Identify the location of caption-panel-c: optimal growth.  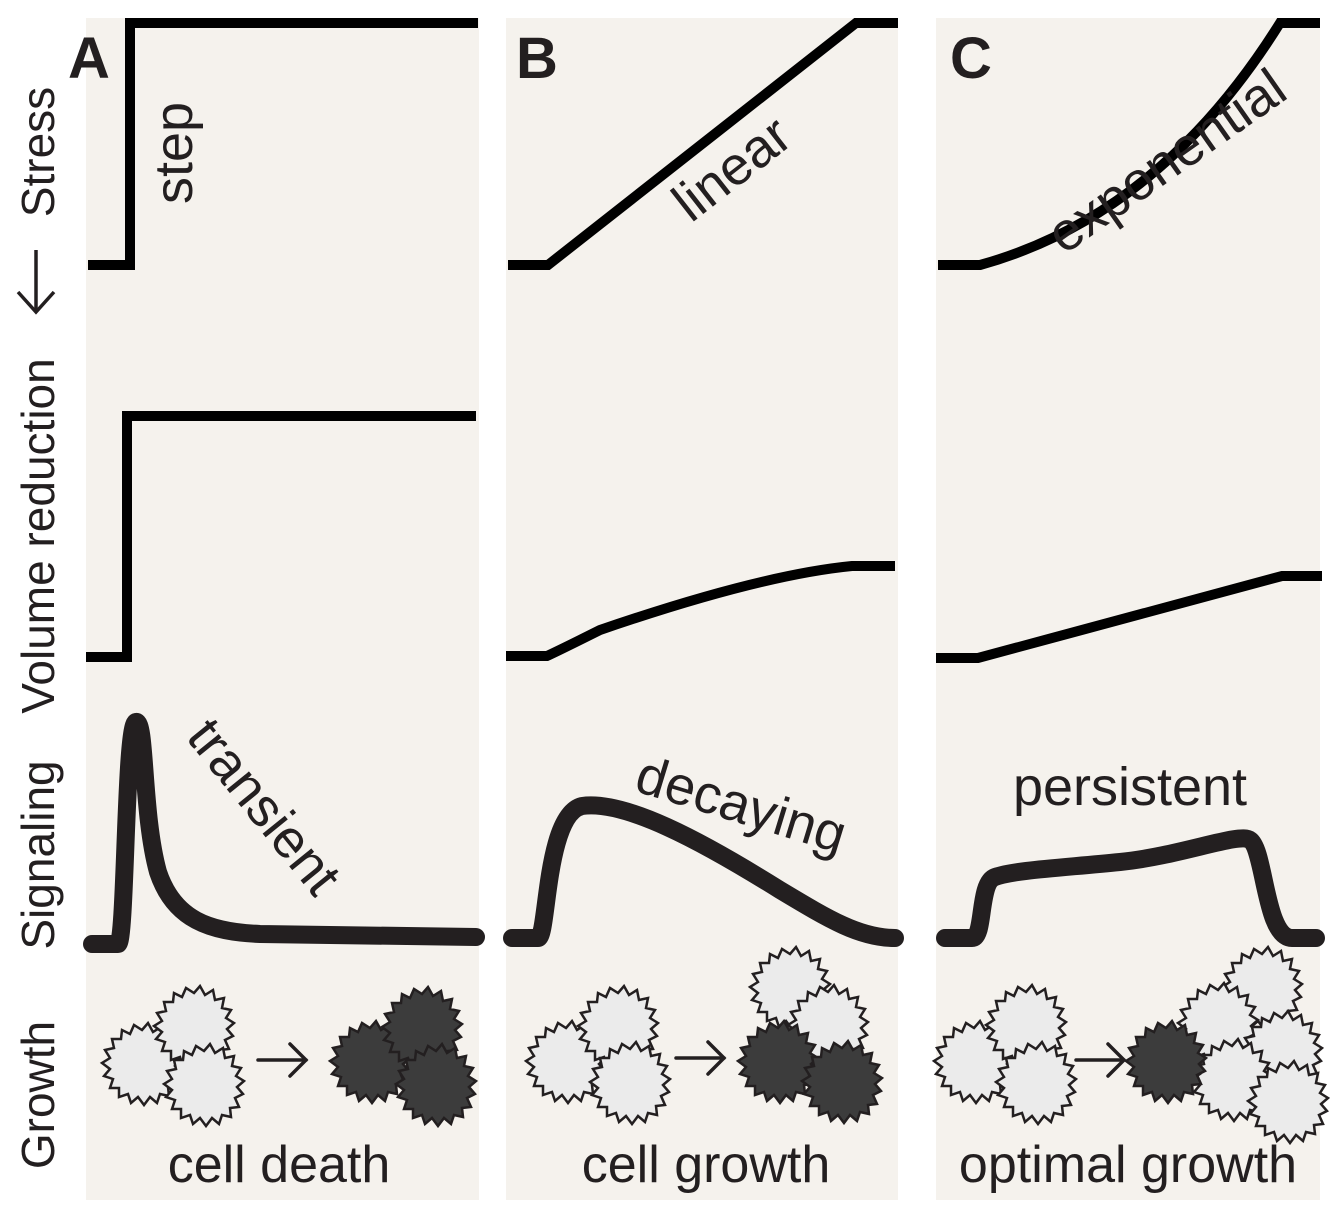
(1128, 1165).